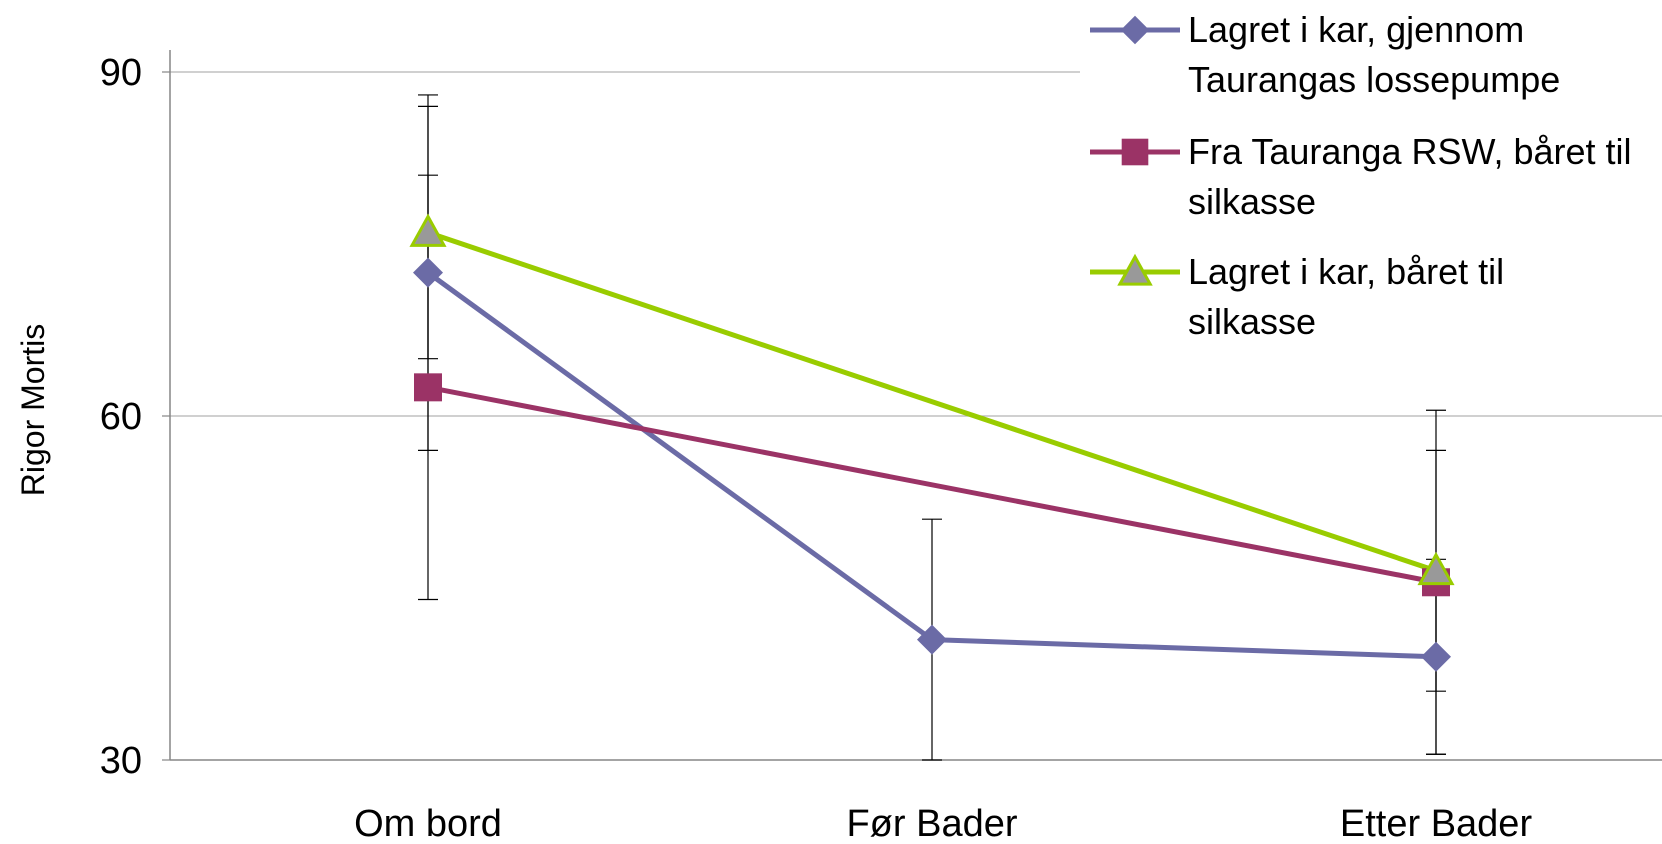 The width and height of the screenshot is (1662, 844). Describe the element at coordinates (1361, 176) in the screenshot. I see `legend-item-2: Fra Tauranga RSW, båret til silkasse` at that location.